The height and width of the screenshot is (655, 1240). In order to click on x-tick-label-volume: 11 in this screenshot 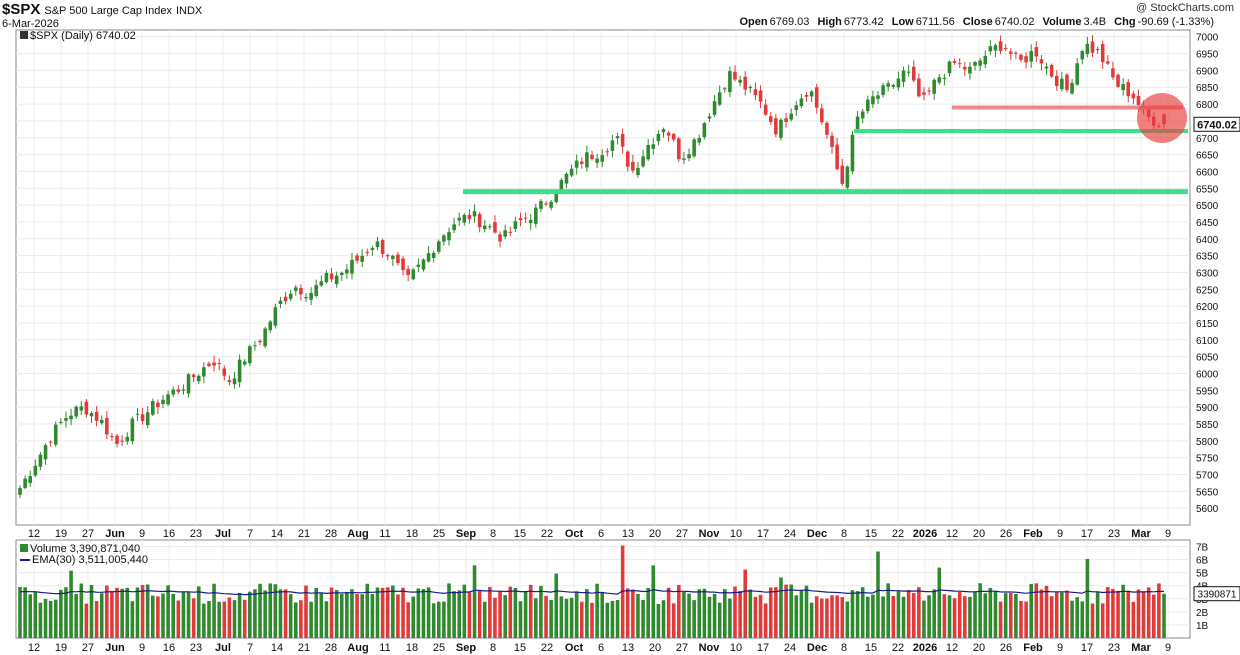, I will do `click(384, 648)`.